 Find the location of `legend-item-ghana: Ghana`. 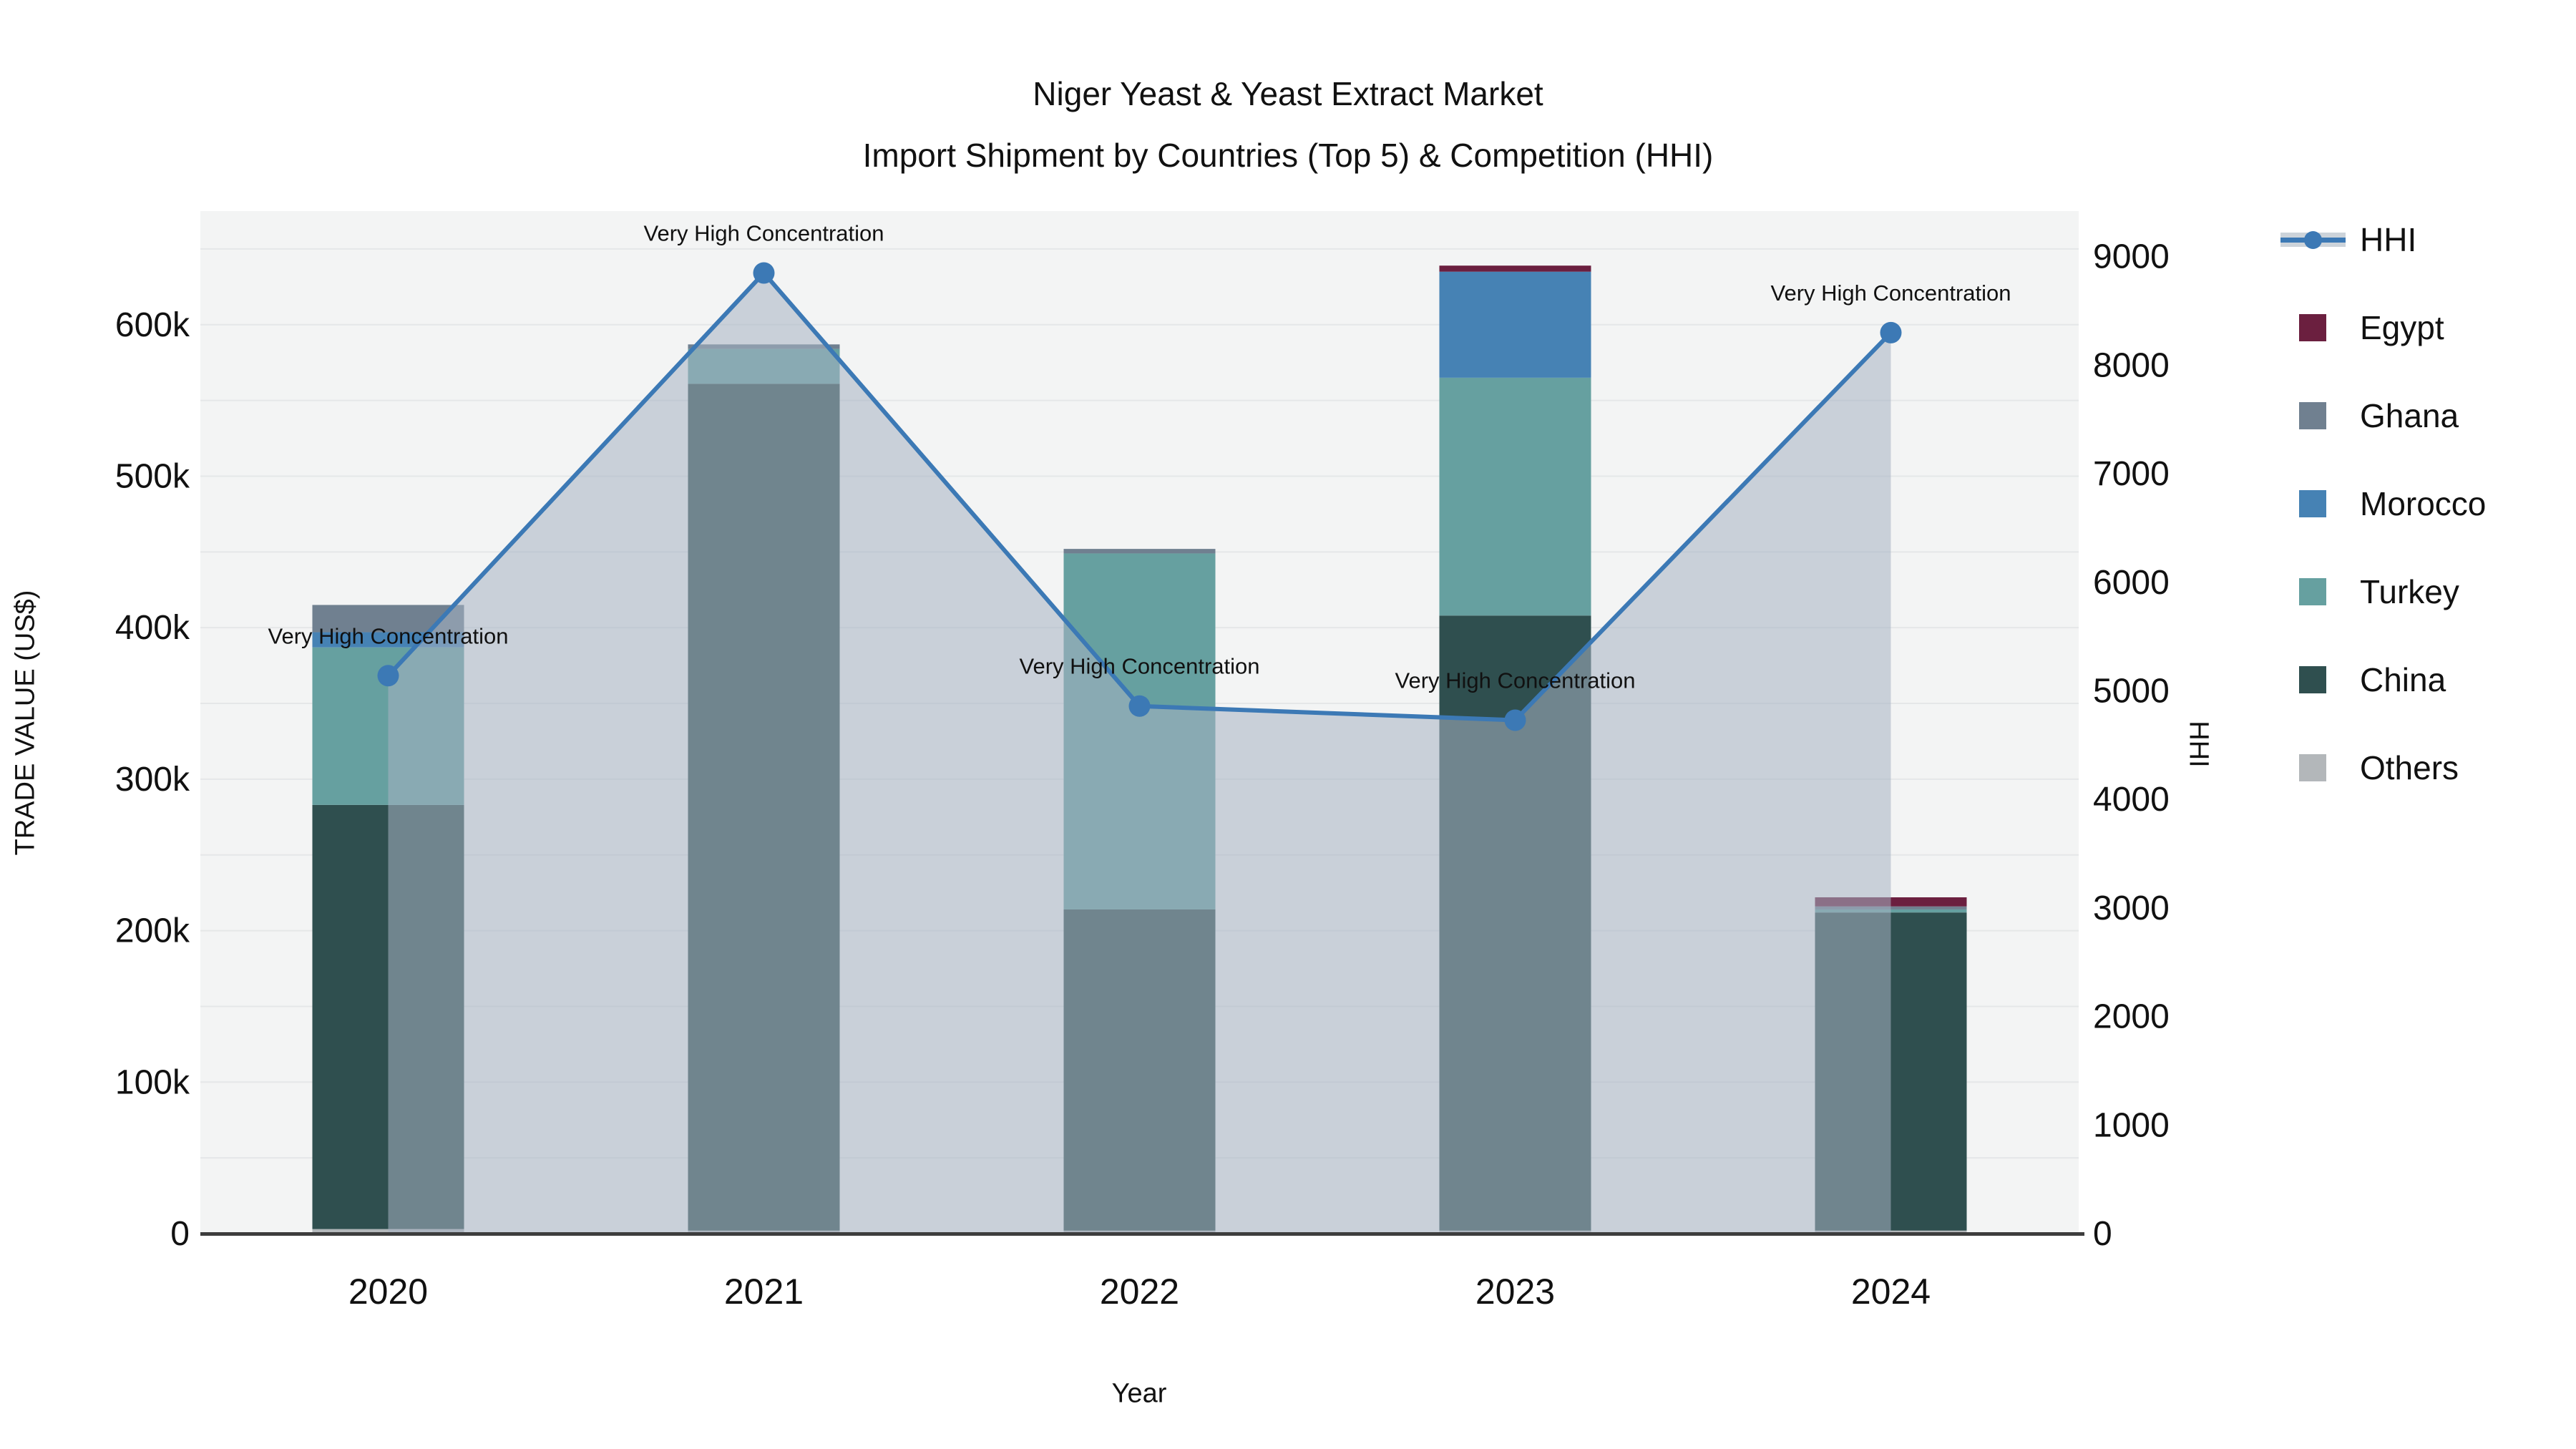

legend-item-ghana: Ghana is located at coordinates (2383, 416).